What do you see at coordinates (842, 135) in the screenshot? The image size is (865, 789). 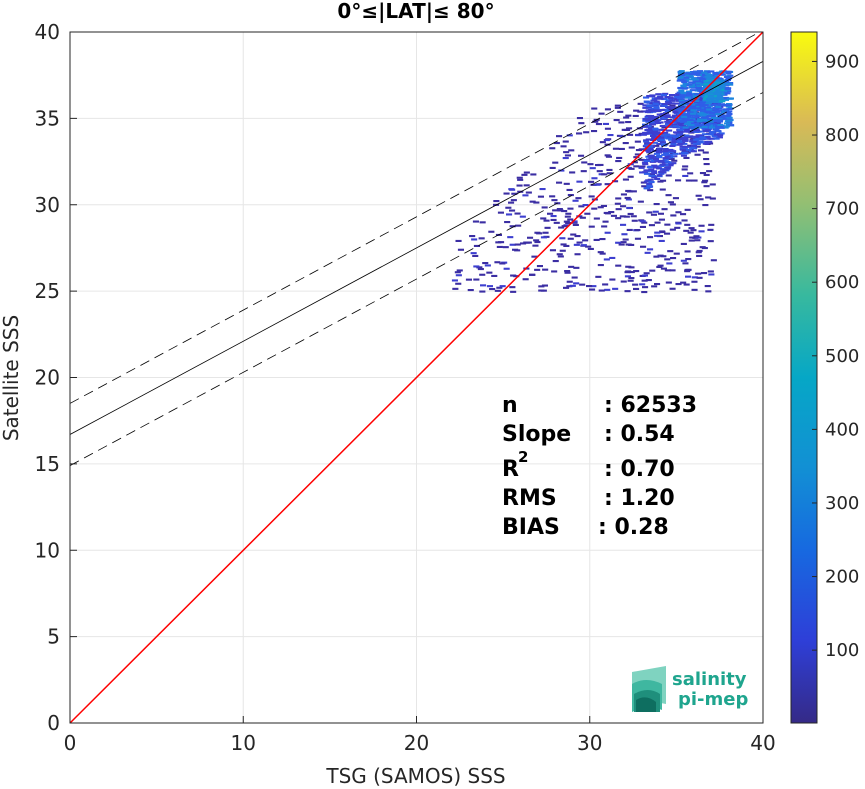 I see `colorbar-tick-label: 800` at bounding box center [842, 135].